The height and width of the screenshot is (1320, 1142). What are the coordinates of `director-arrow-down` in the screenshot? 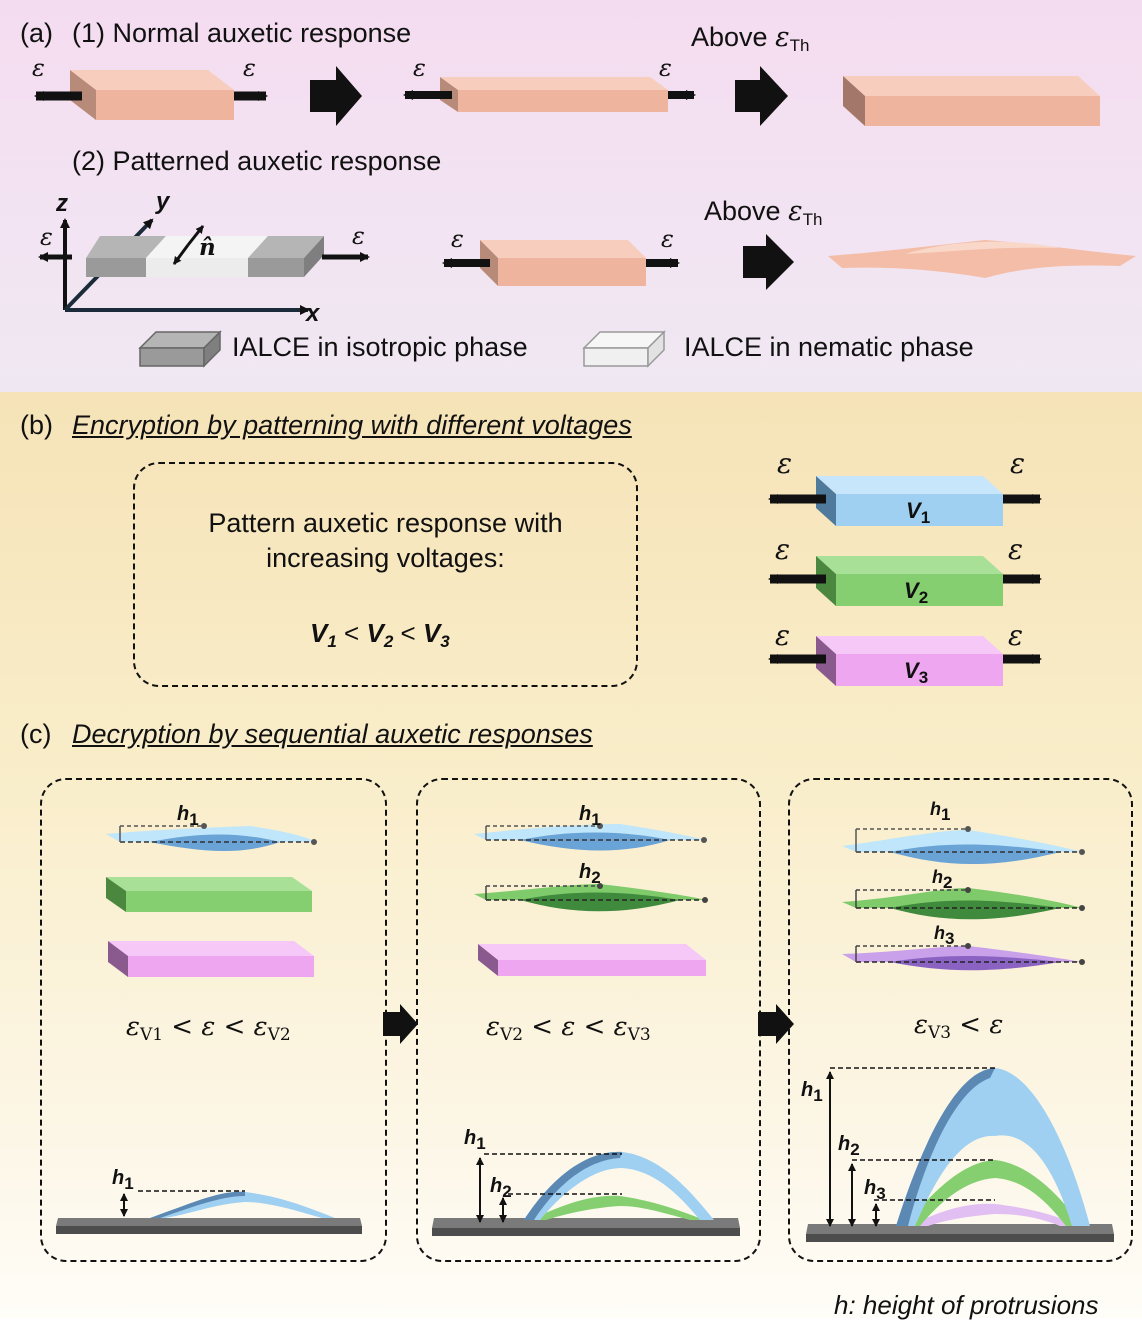 It's located at (181, 254).